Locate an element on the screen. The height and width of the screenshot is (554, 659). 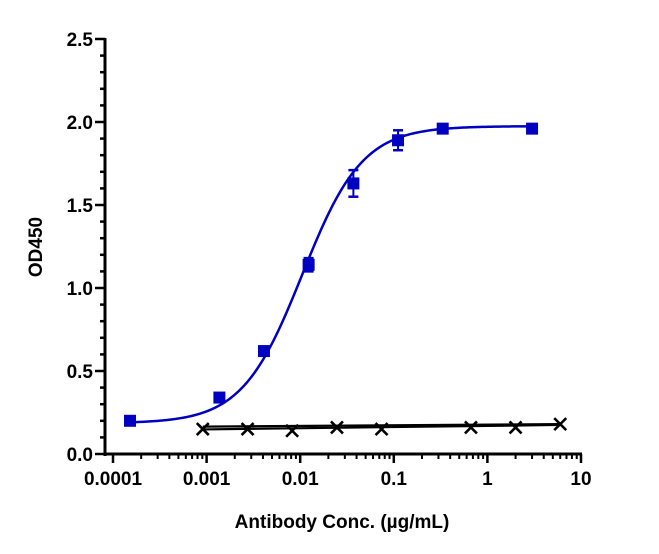
y-axis-title: OD450 is located at coordinates (36, 247).